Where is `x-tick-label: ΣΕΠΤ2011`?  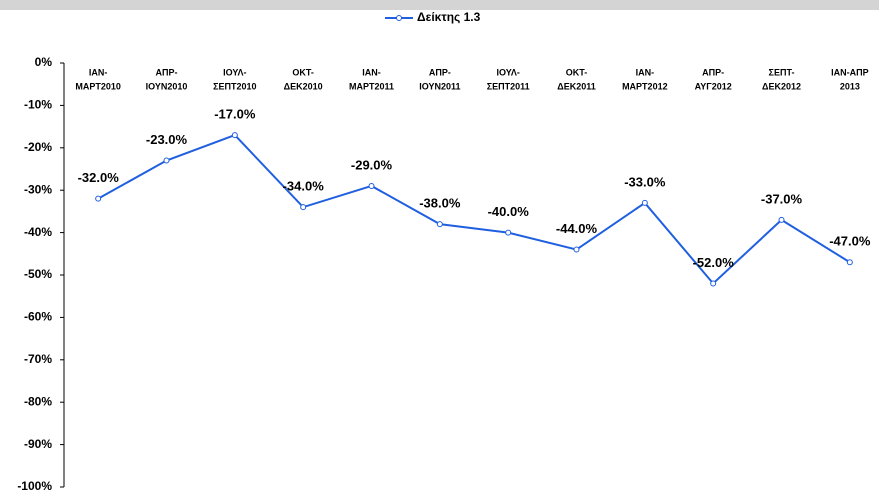
x-tick-label: ΣΕΠΤ2011 is located at coordinates (508, 86).